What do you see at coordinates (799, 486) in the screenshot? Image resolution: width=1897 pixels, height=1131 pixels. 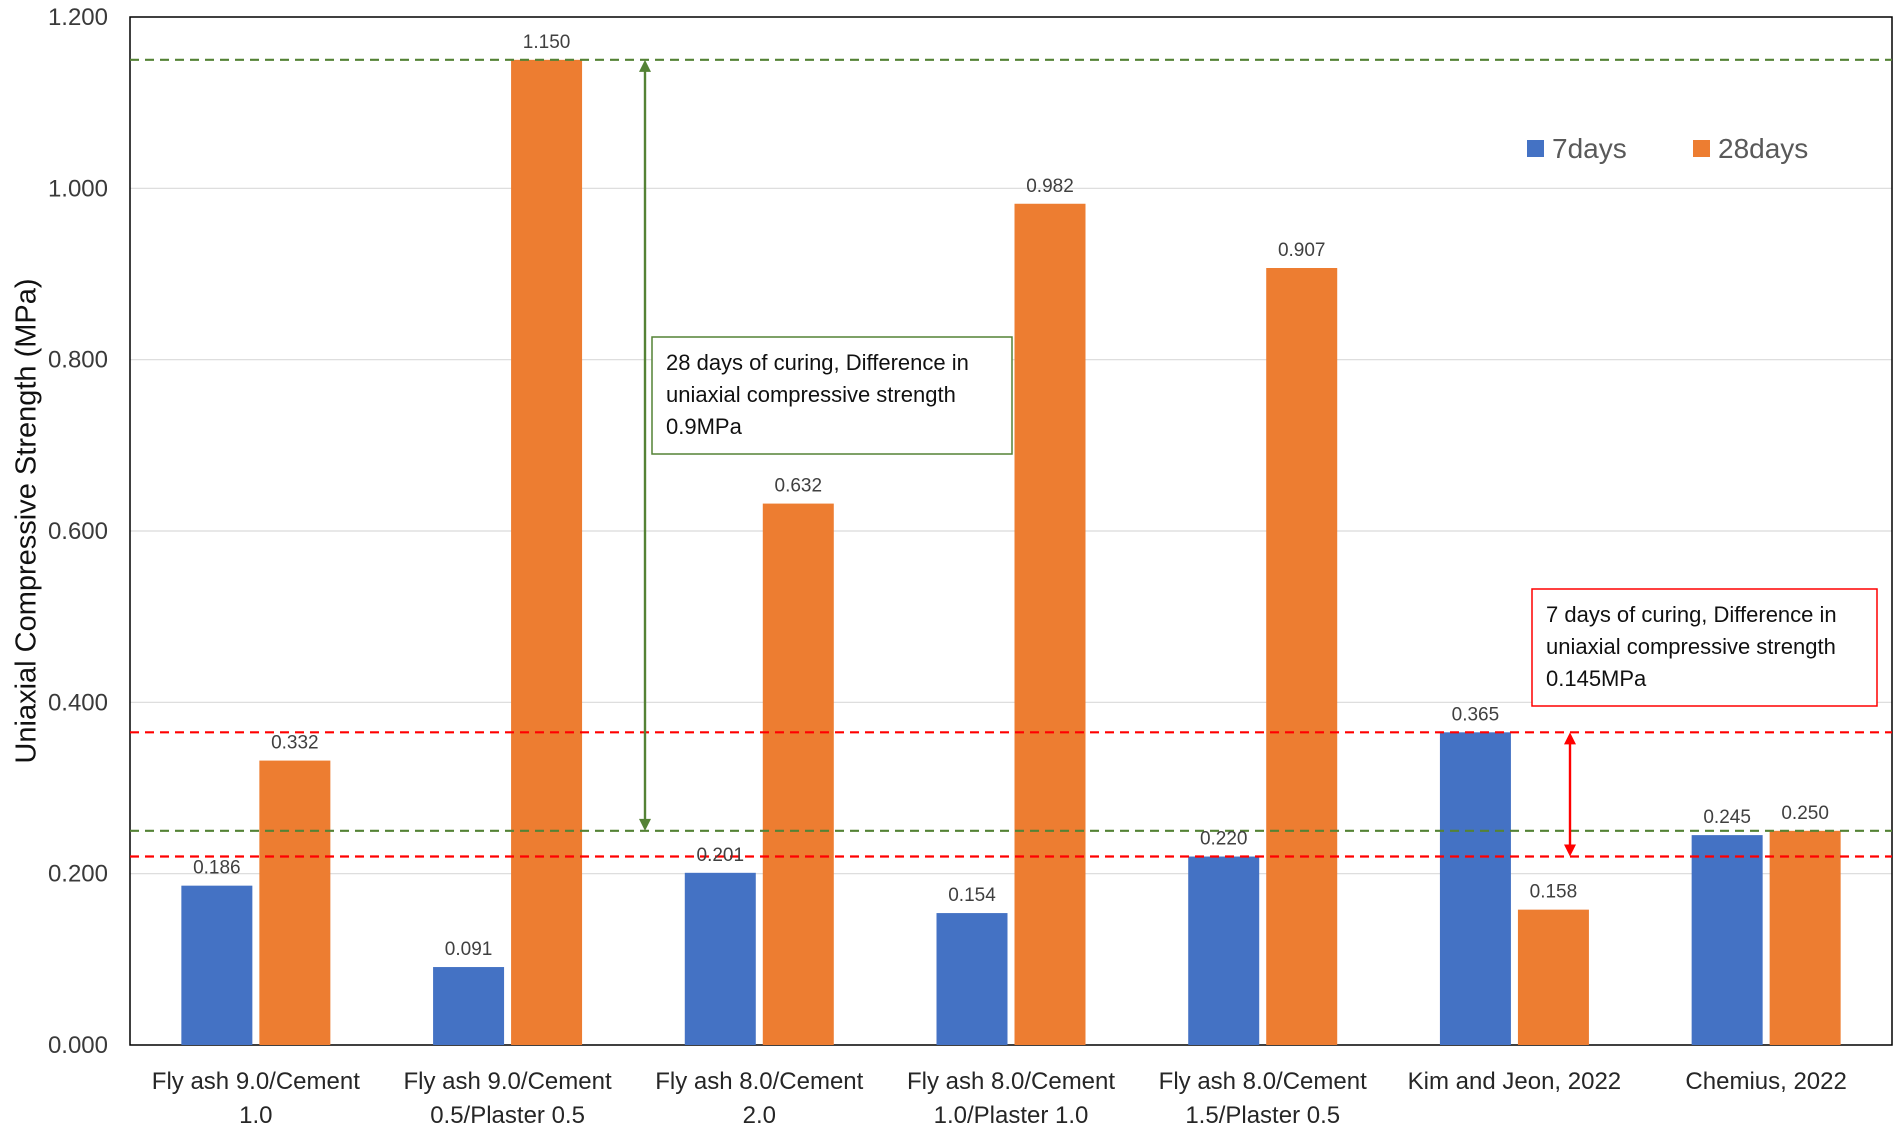 I see `data-label-28days-2: 0.632` at bounding box center [799, 486].